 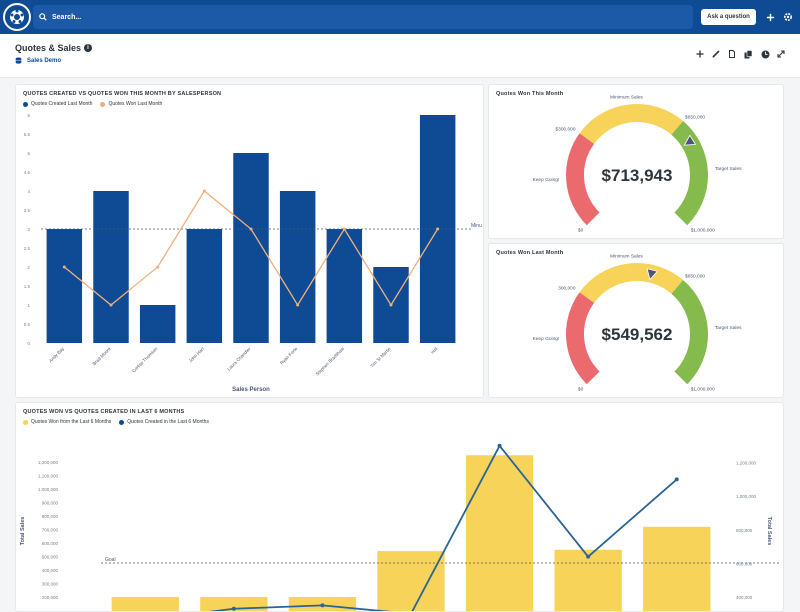 What do you see at coordinates (102, 356) in the screenshot?
I see `x-tick-label: Brad Moore` at bounding box center [102, 356].